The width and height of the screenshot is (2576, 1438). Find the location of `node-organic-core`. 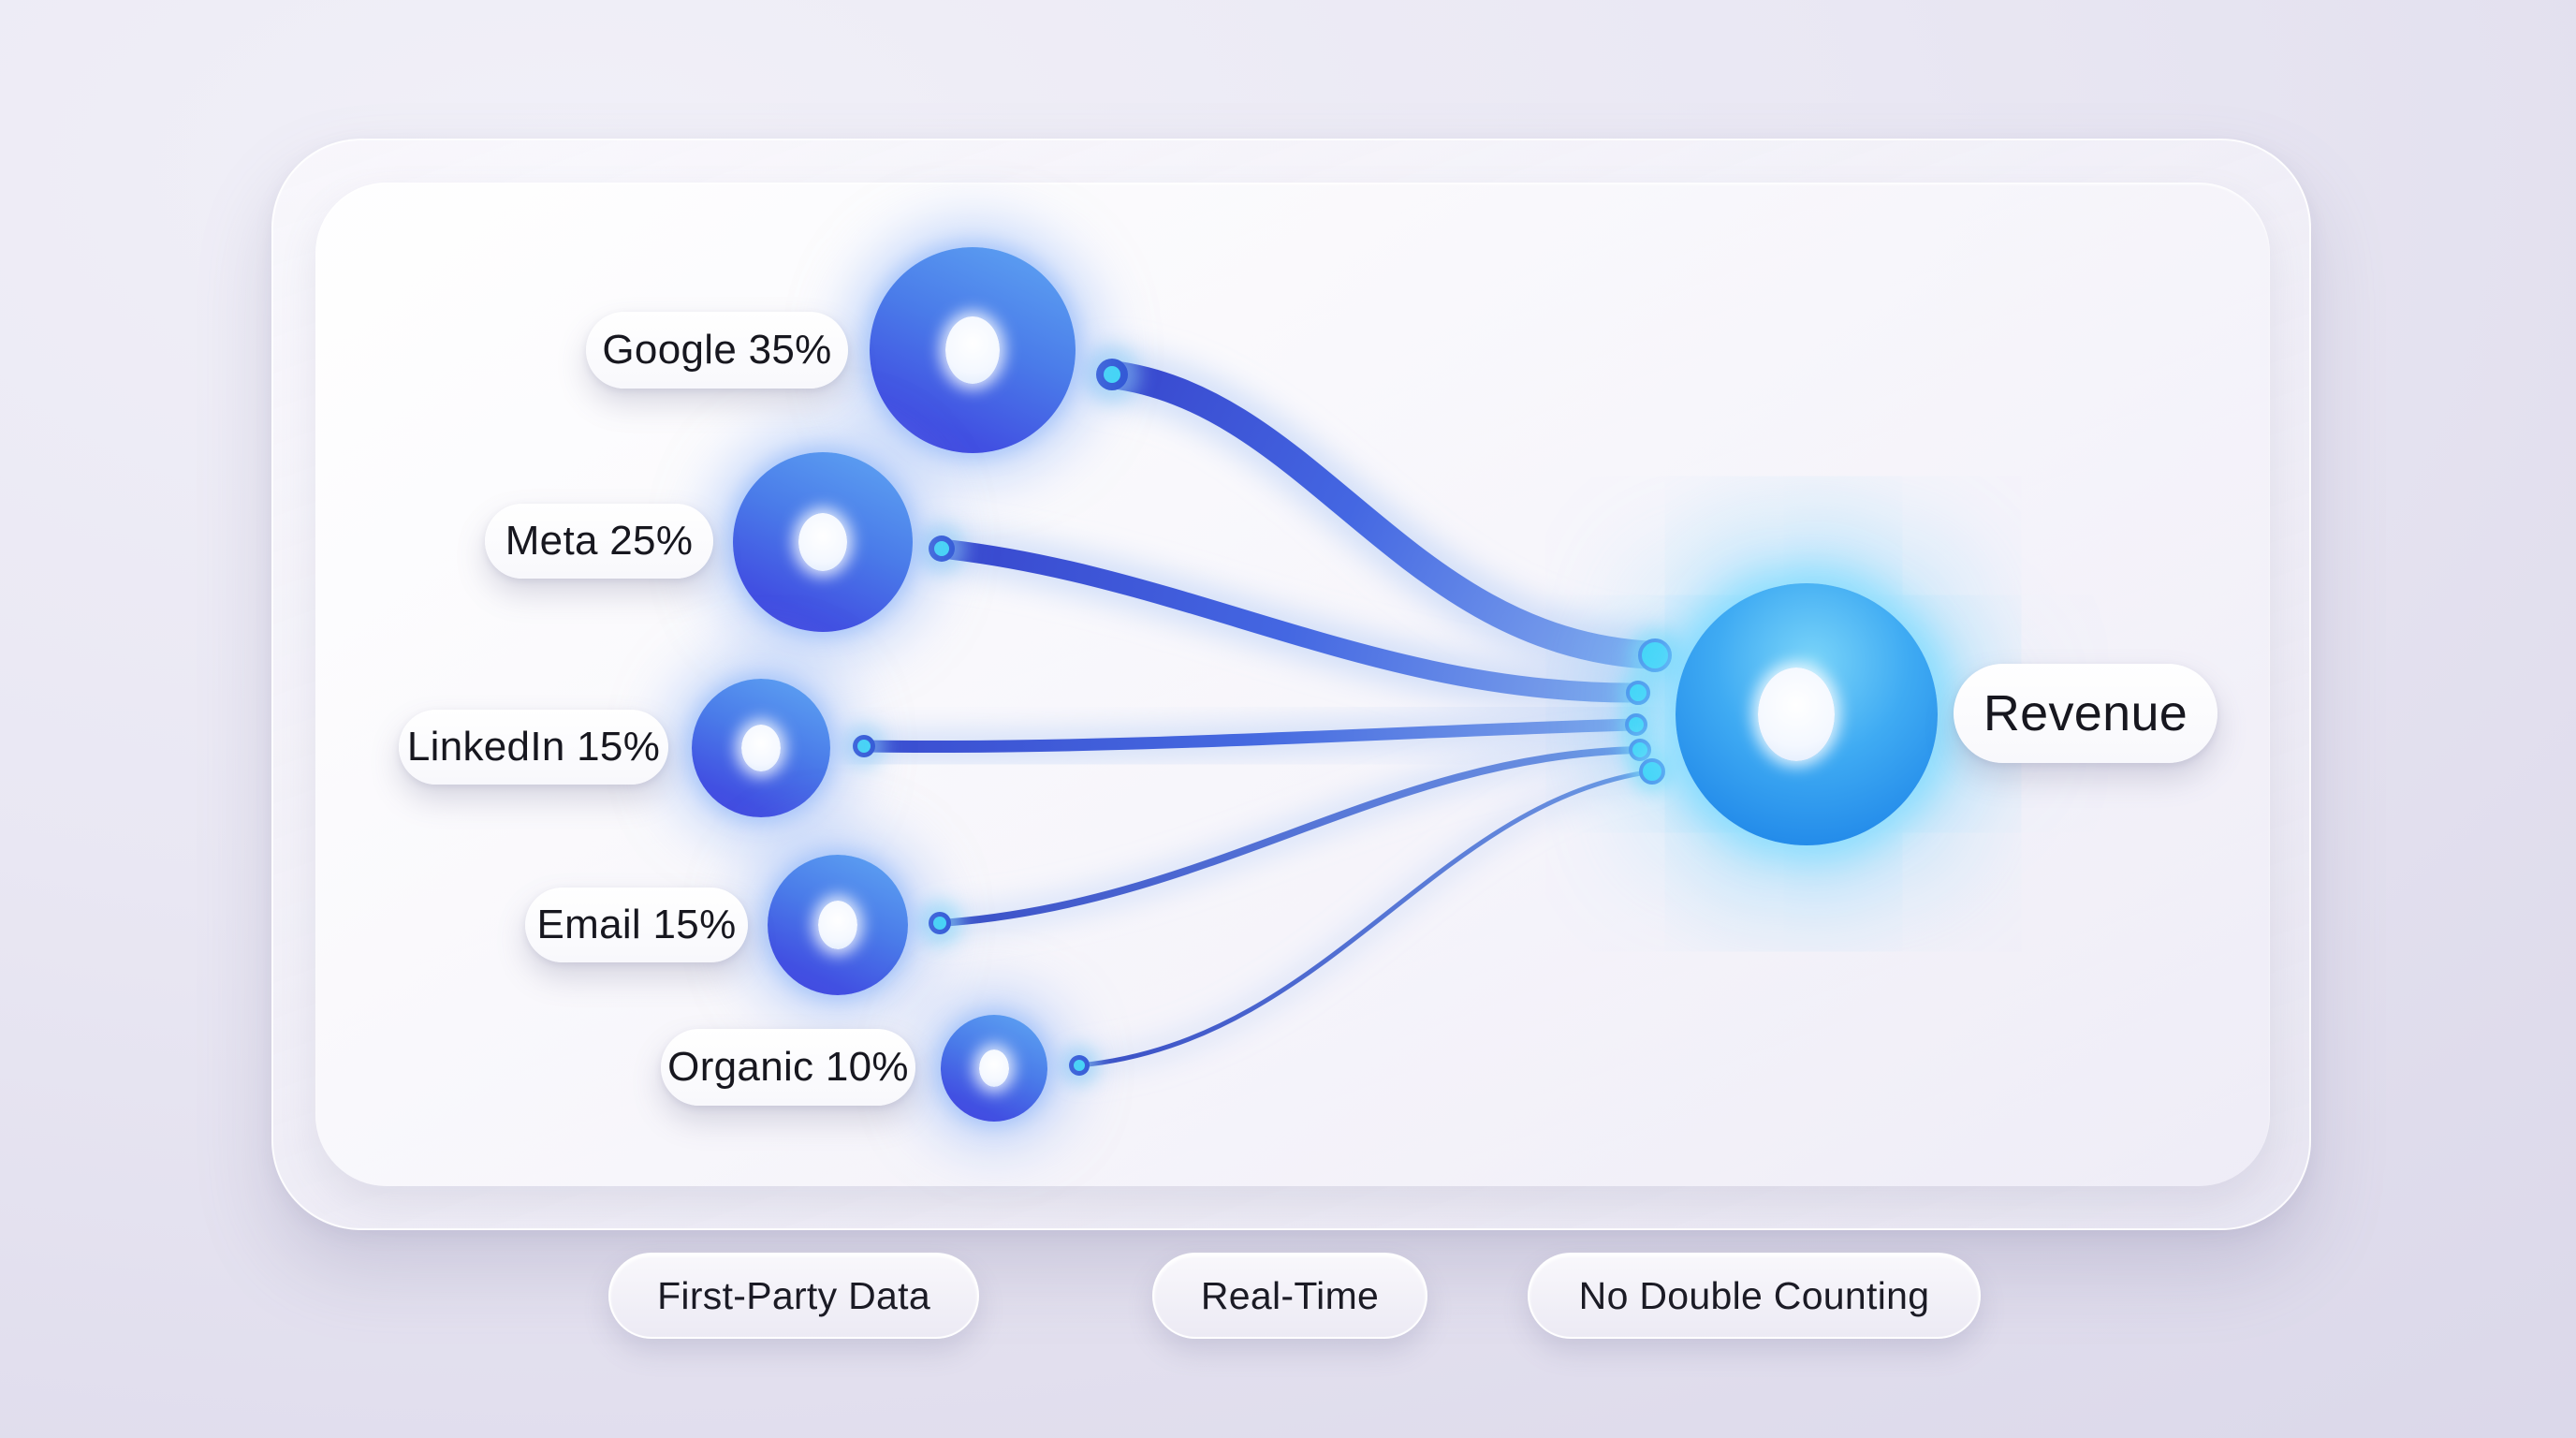

node-organic-core is located at coordinates (994, 1068).